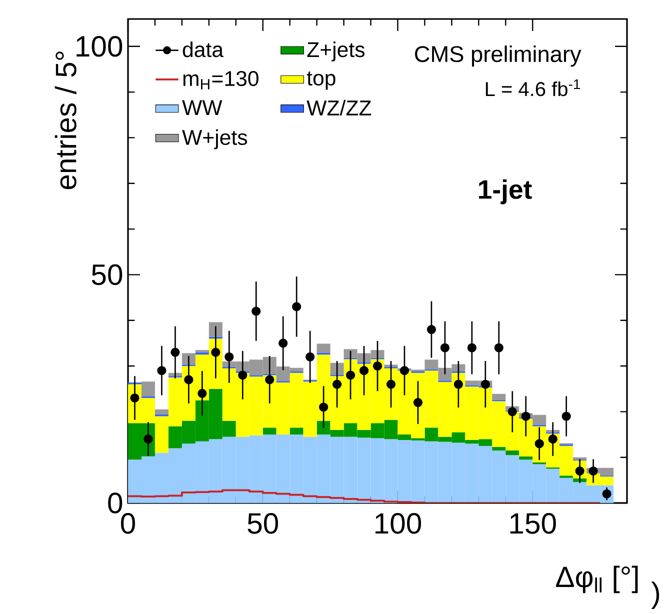 The width and height of the screenshot is (666, 614). What do you see at coordinates (215, 139) in the screenshot?
I see `legend-label: W+jets` at bounding box center [215, 139].